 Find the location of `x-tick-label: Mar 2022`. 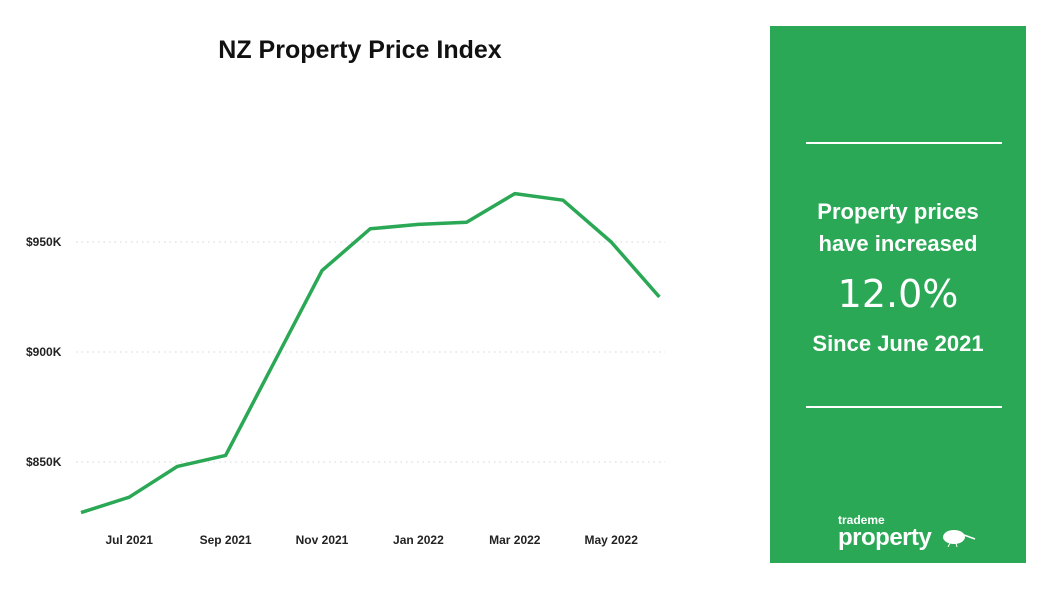

x-tick-label: Mar 2022 is located at coordinates (515, 540).